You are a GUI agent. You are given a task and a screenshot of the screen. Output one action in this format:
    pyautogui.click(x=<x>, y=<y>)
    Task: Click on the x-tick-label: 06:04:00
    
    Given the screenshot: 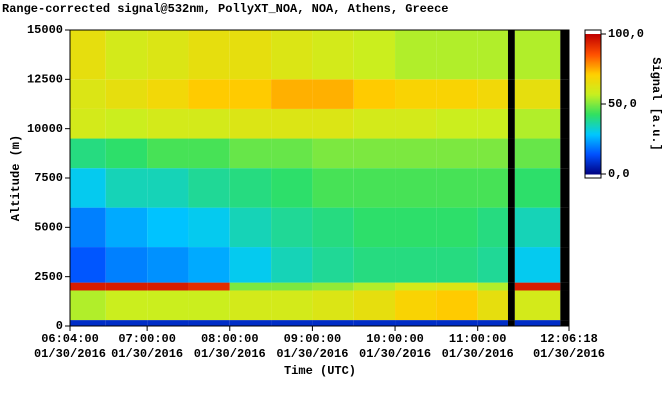 What is the action you would take?
    pyautogui.click(x=70, y=339)
    